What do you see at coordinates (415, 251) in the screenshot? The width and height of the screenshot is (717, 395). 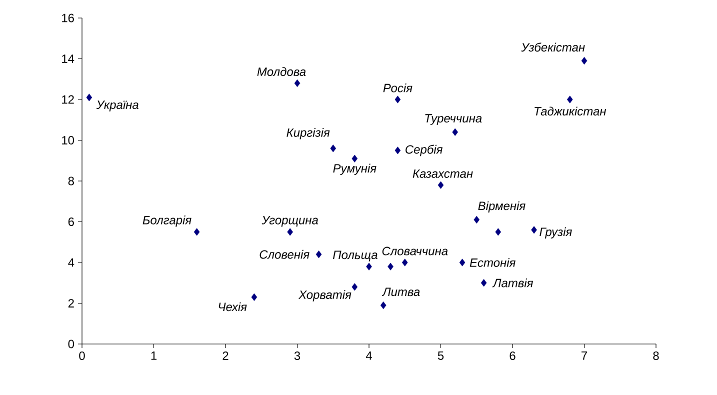 I see `annotation: Словаччина` at bounding box center [415, 251].